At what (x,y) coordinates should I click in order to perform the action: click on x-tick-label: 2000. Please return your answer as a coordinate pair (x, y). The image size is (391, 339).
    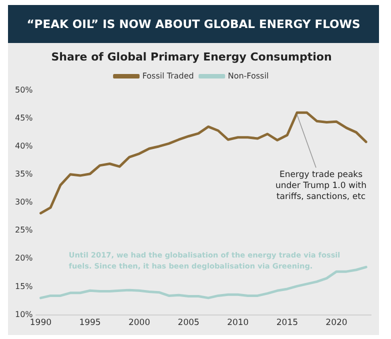
    Looking at the image, I should click on (139, 323).